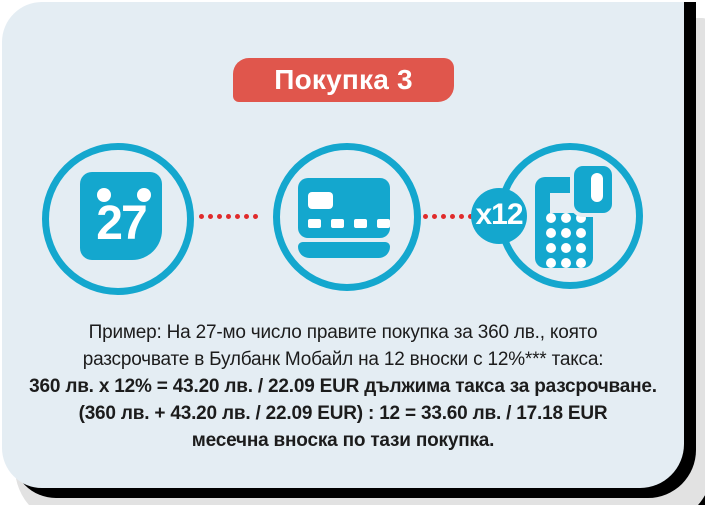 The width and height of the screenshot is (705, 505). Describe the element at coordinates (121, 223) in the screenshot. I see `calendar-day-number: 27` at that location.